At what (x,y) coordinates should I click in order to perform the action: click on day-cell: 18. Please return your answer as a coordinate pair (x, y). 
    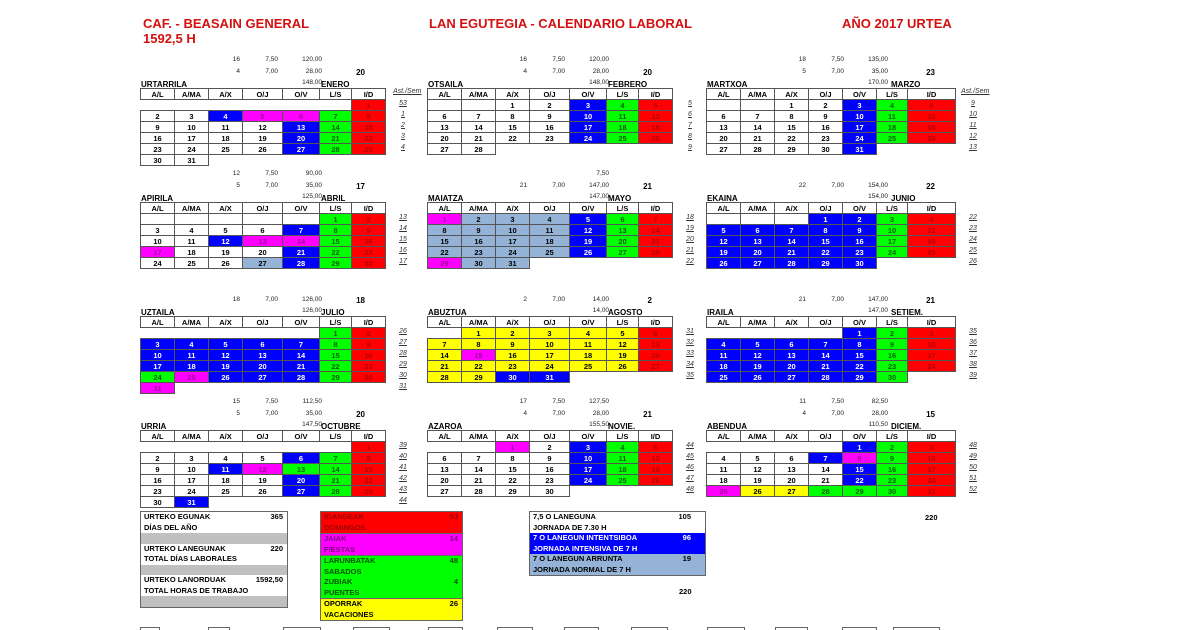
    Looking at the image, I should click on (588, 355).